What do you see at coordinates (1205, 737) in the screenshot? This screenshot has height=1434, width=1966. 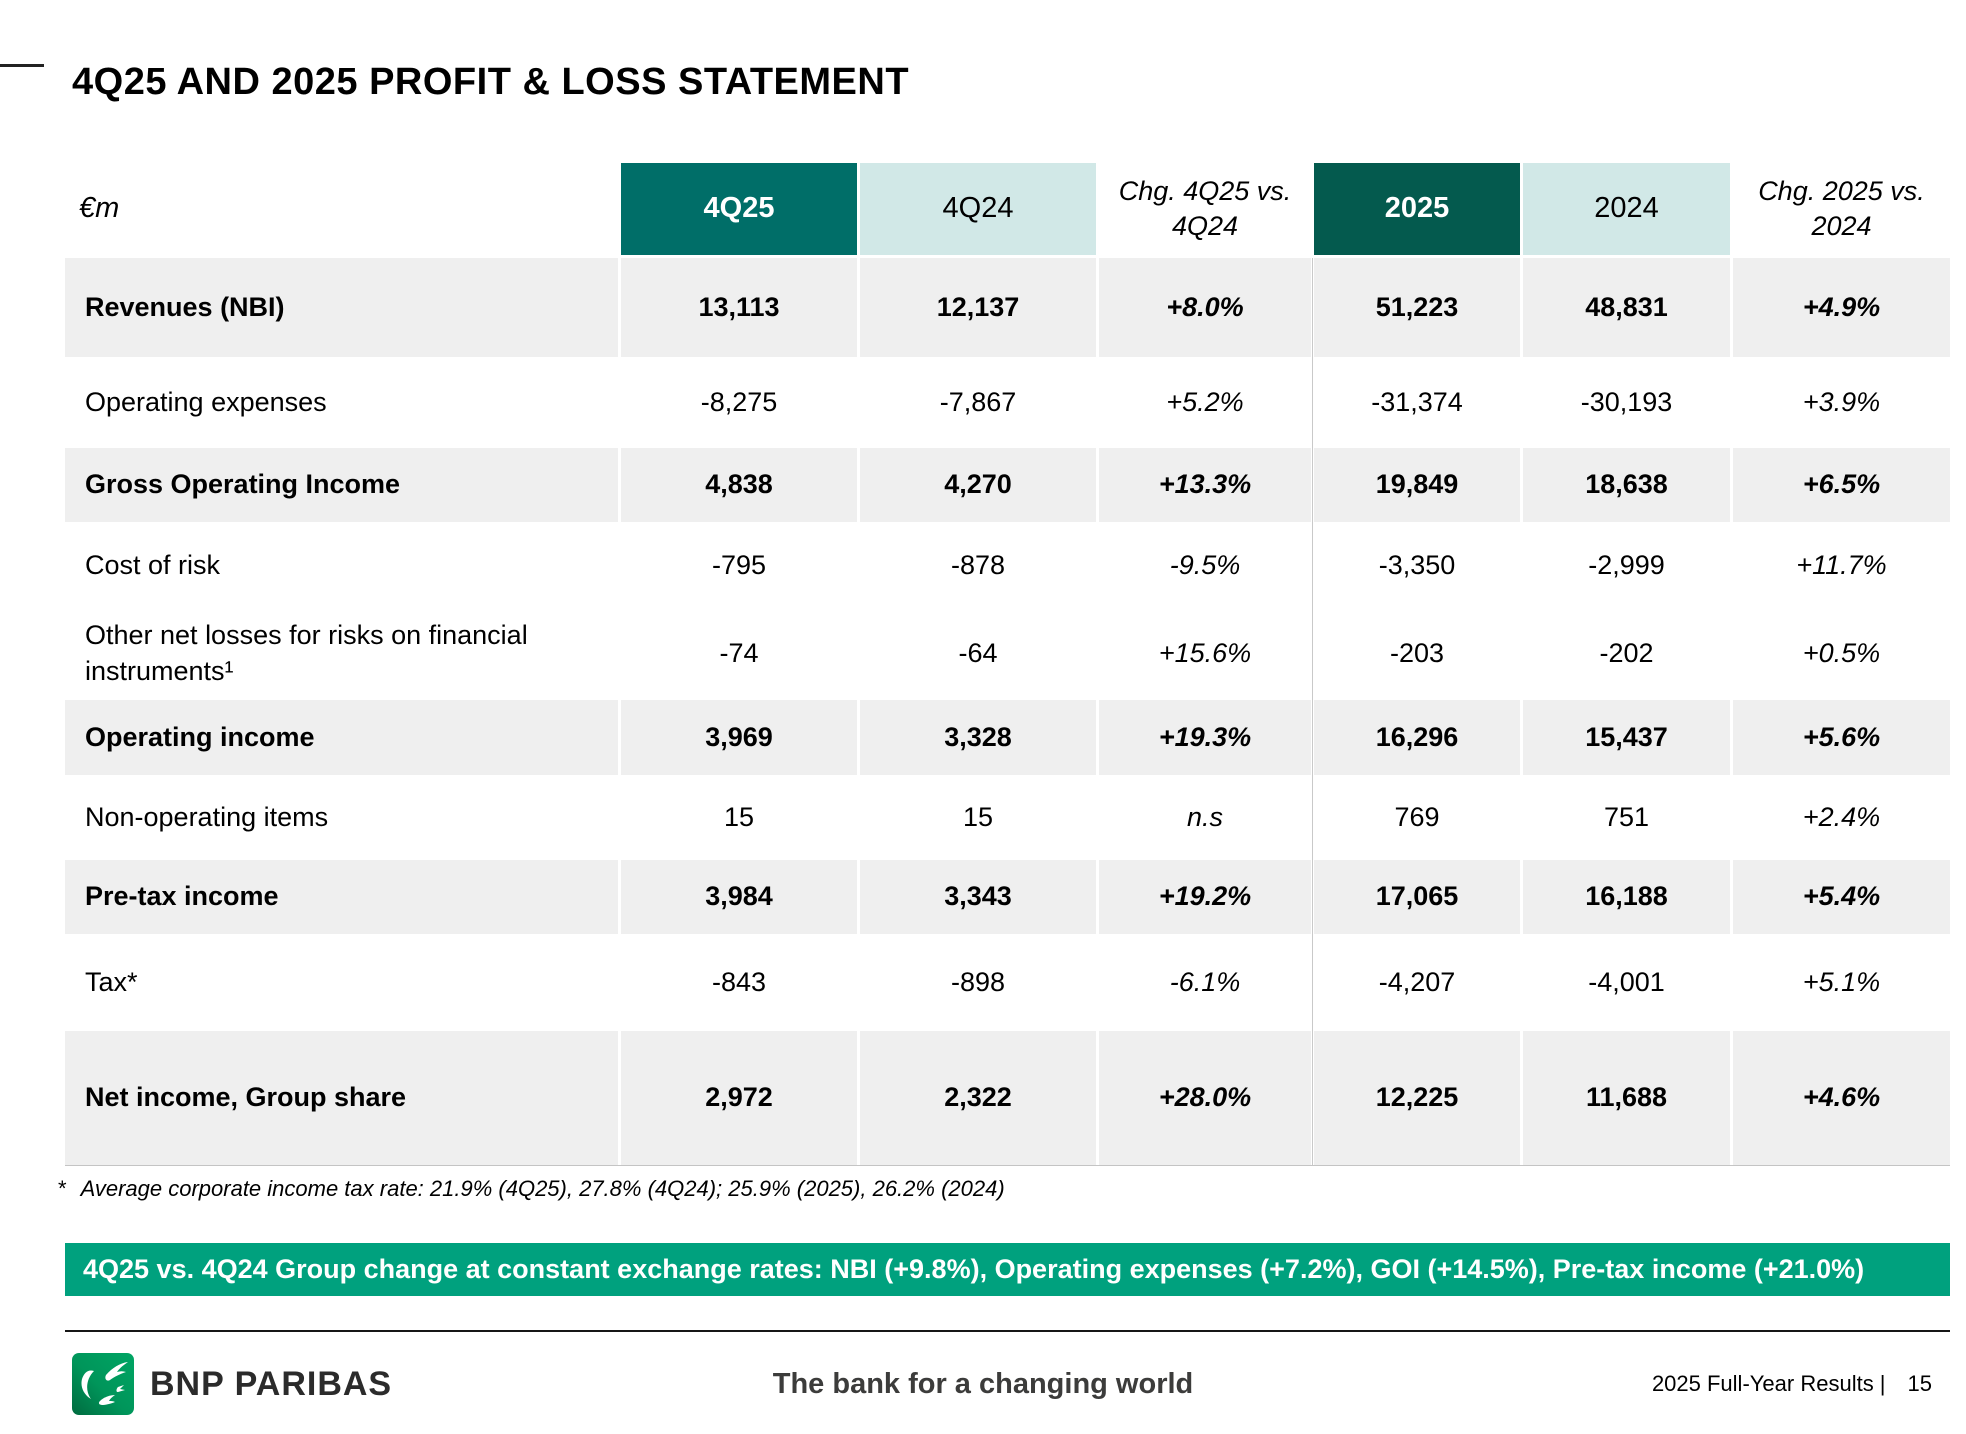 I see `value-cell: +19.3%` at bounding box center [1205, 737].